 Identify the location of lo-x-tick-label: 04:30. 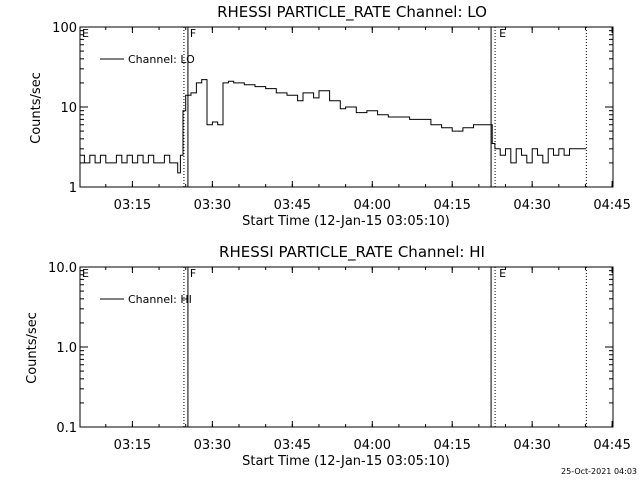
(531, 205).